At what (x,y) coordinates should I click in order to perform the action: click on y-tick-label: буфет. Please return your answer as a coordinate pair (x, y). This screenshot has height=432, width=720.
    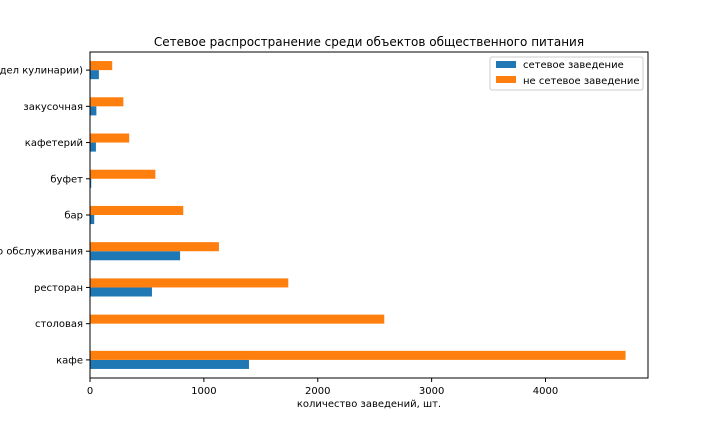
    Looking at the image, I should click on (66, 179).